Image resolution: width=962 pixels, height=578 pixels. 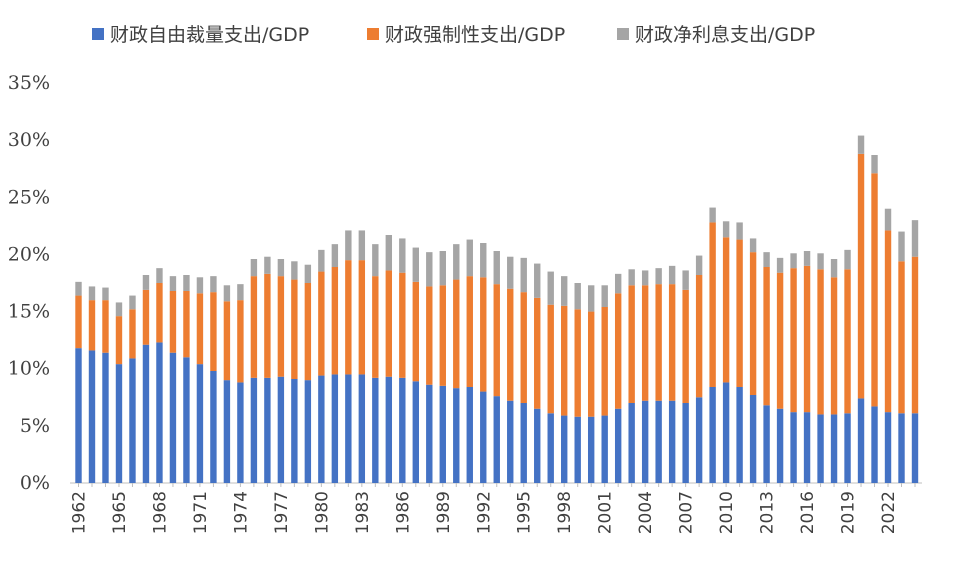 What do you see at coordinates (29, 312) in the screenshot?
I see `y-tick-label: 15%` at bounding box center [29, 312].